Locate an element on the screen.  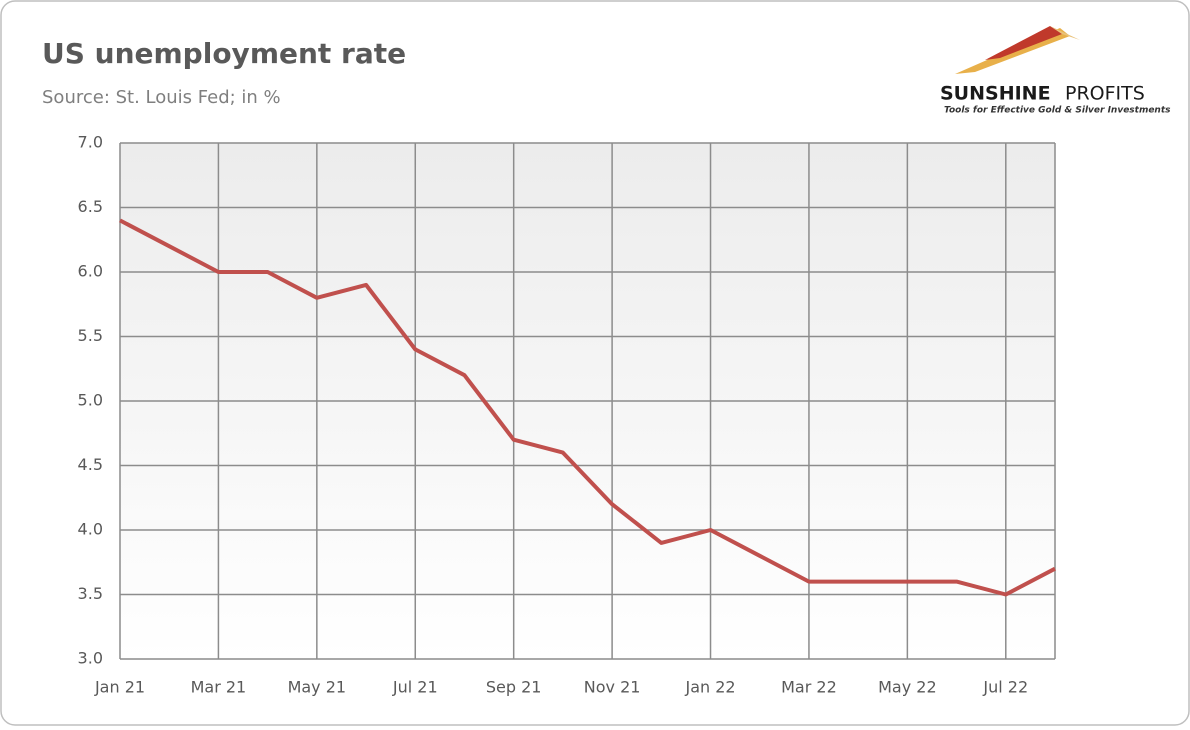
y-tick-label: 3.0 is located at coordinates (90, 658).